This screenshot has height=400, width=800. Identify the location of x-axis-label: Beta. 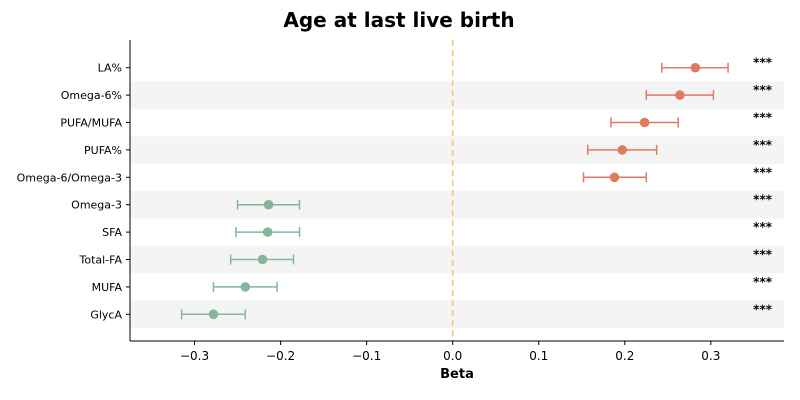
(457, 374).